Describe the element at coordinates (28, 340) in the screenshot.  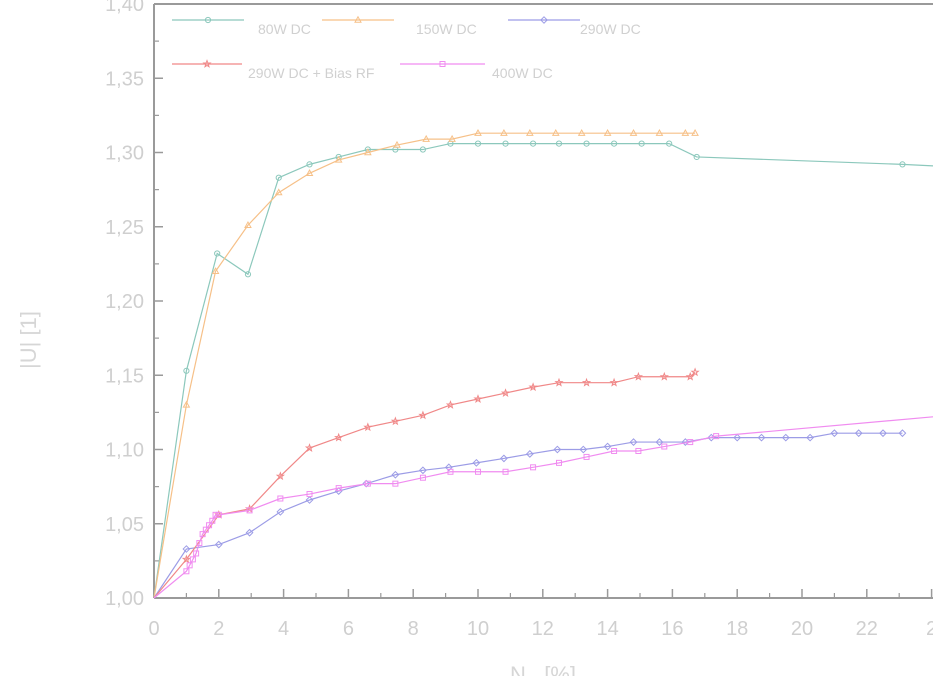
I see `y-axis-title: |U| [1]` at that location.